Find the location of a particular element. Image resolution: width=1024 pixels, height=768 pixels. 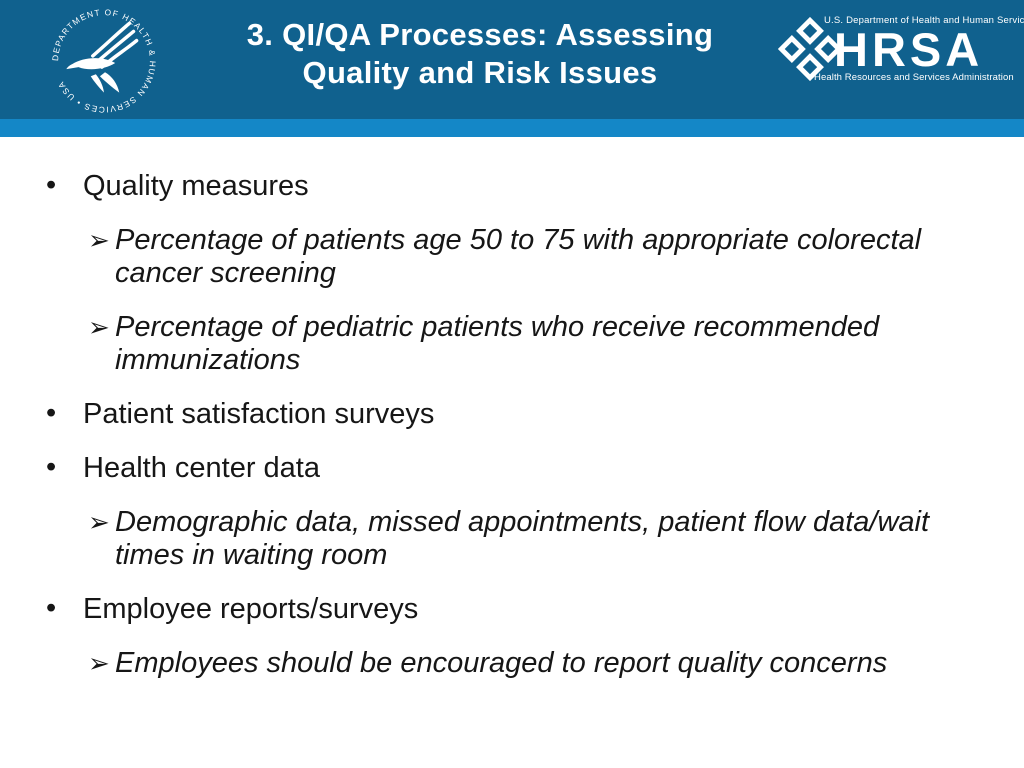

bullet-item: • Employee reports/surveys is located at coordinates (512, 609).